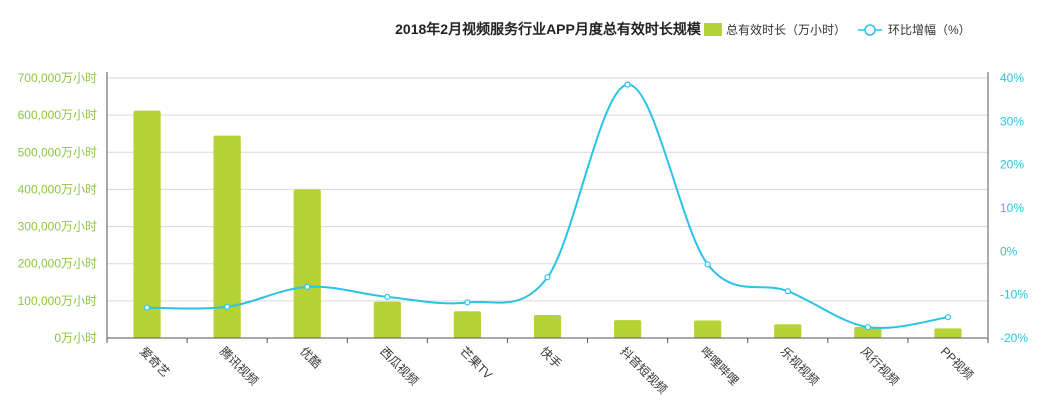 The width and height of the screenshot is (1043, 405). What do you see at coordinates (1014, 295) in the screenshot?
I see `right-tick-label: -10%` at bounding box center [1014, 295].